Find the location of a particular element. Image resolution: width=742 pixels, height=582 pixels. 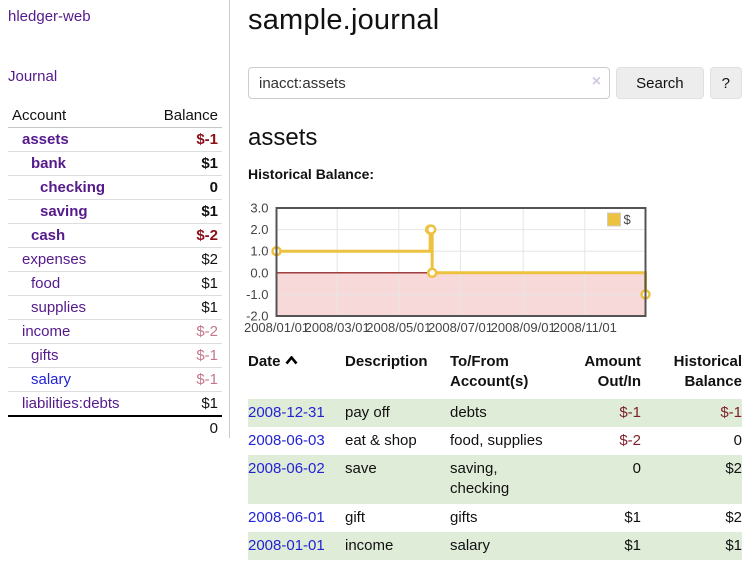

account-balance: $-2 is located at coordinates (185, 331).